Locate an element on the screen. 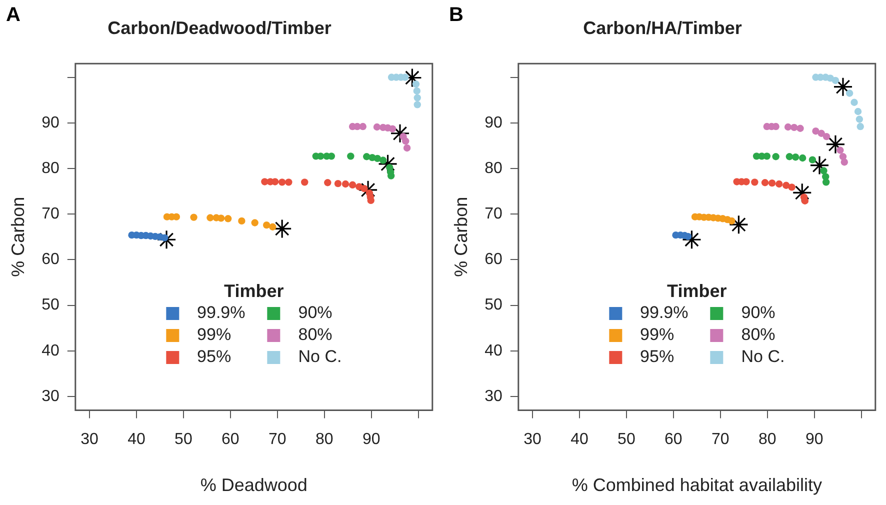 The width and height of the screenshot is (886, 505). x-axis-title: % Deadwood is located at coordinates (254, 485).